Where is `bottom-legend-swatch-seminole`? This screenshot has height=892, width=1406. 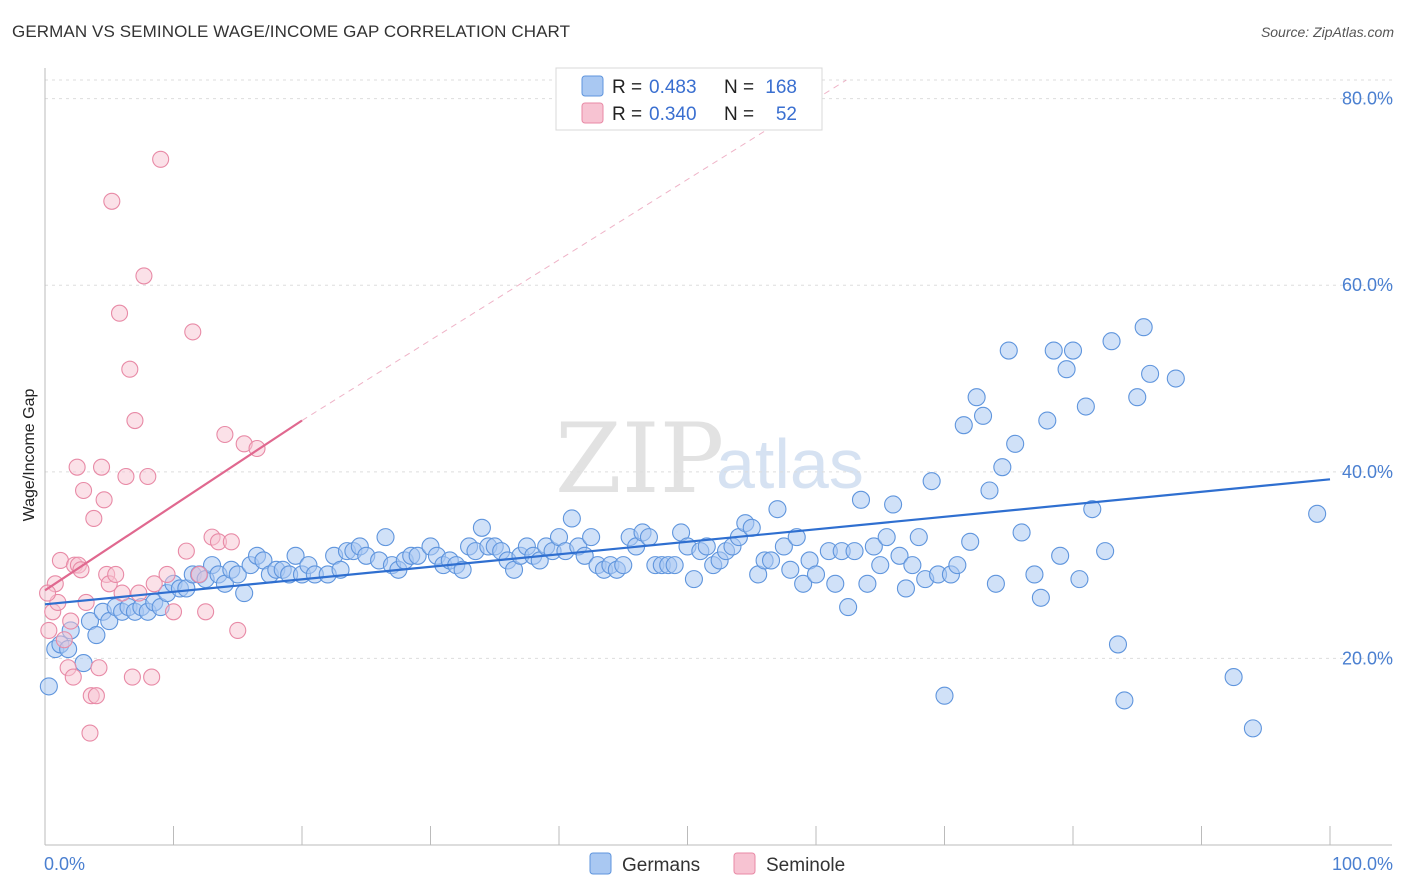 bottom-legend-swatch-seminole is located at coordinates (744, 863).